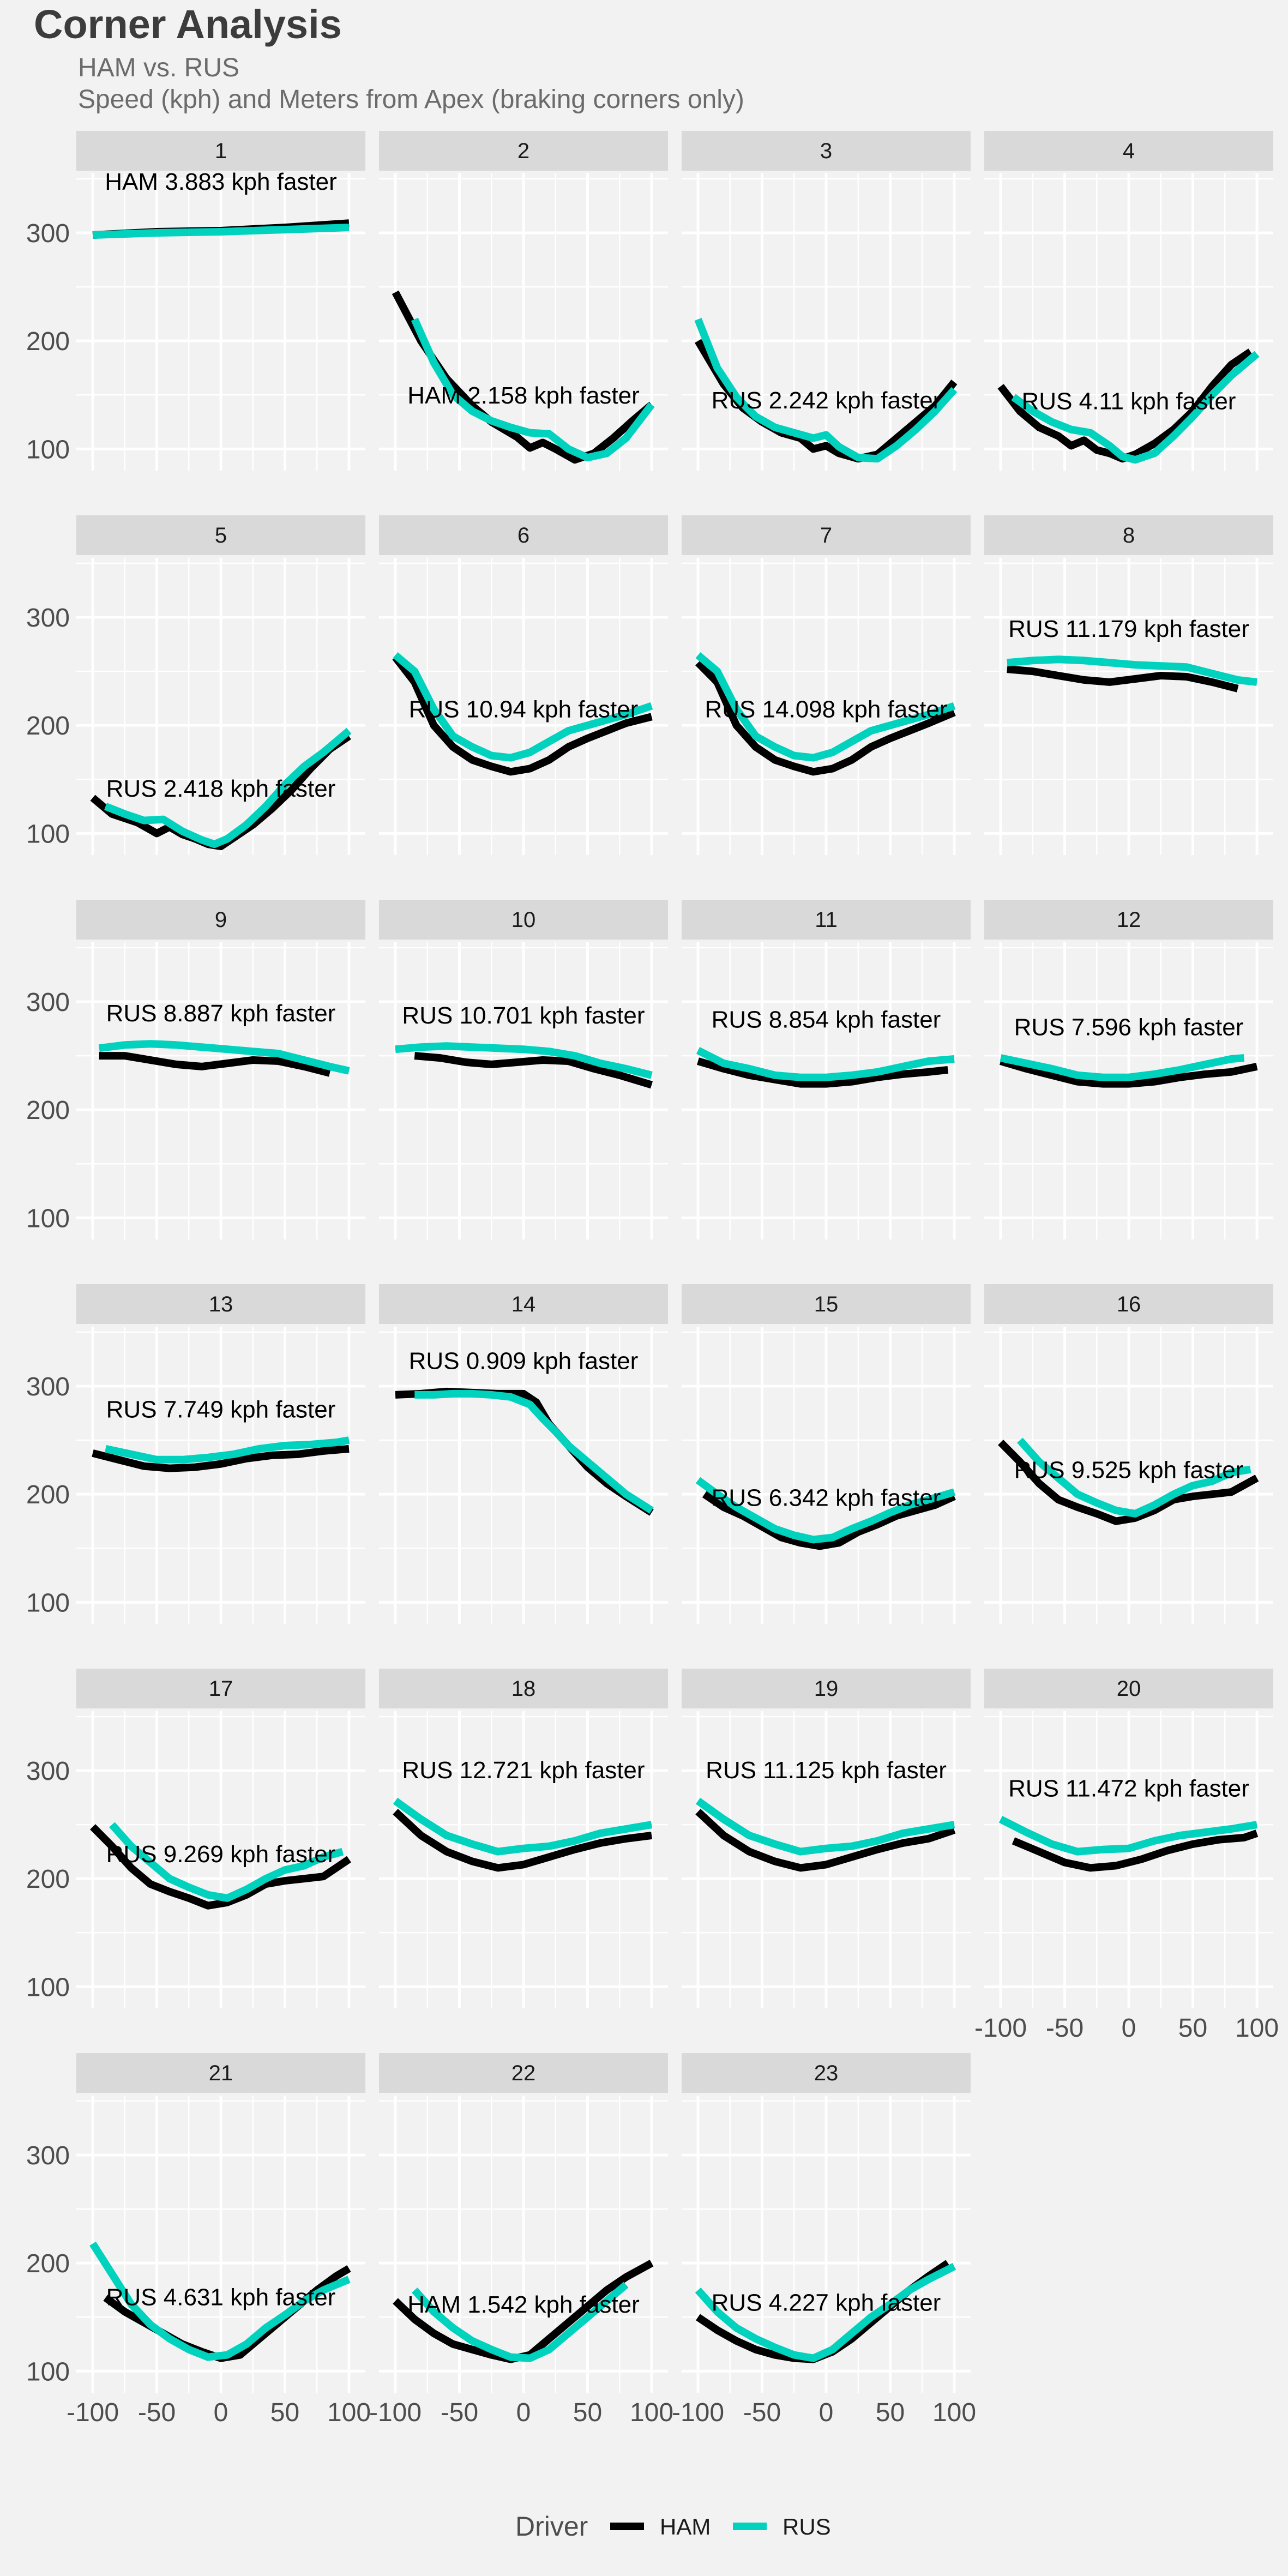 The height and width of the screenshot is (2576, 1288). What do you see at coordinates (221, 1410) in the screenshot?
I see `corner-annotation: RUS 7.749 kph faster` at bounding box center [221, 1410].